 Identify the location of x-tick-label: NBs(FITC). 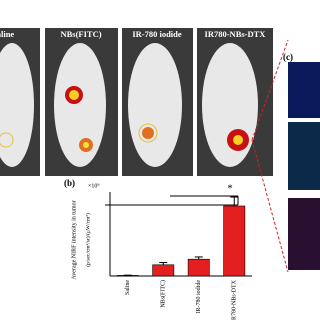
(163, 294).